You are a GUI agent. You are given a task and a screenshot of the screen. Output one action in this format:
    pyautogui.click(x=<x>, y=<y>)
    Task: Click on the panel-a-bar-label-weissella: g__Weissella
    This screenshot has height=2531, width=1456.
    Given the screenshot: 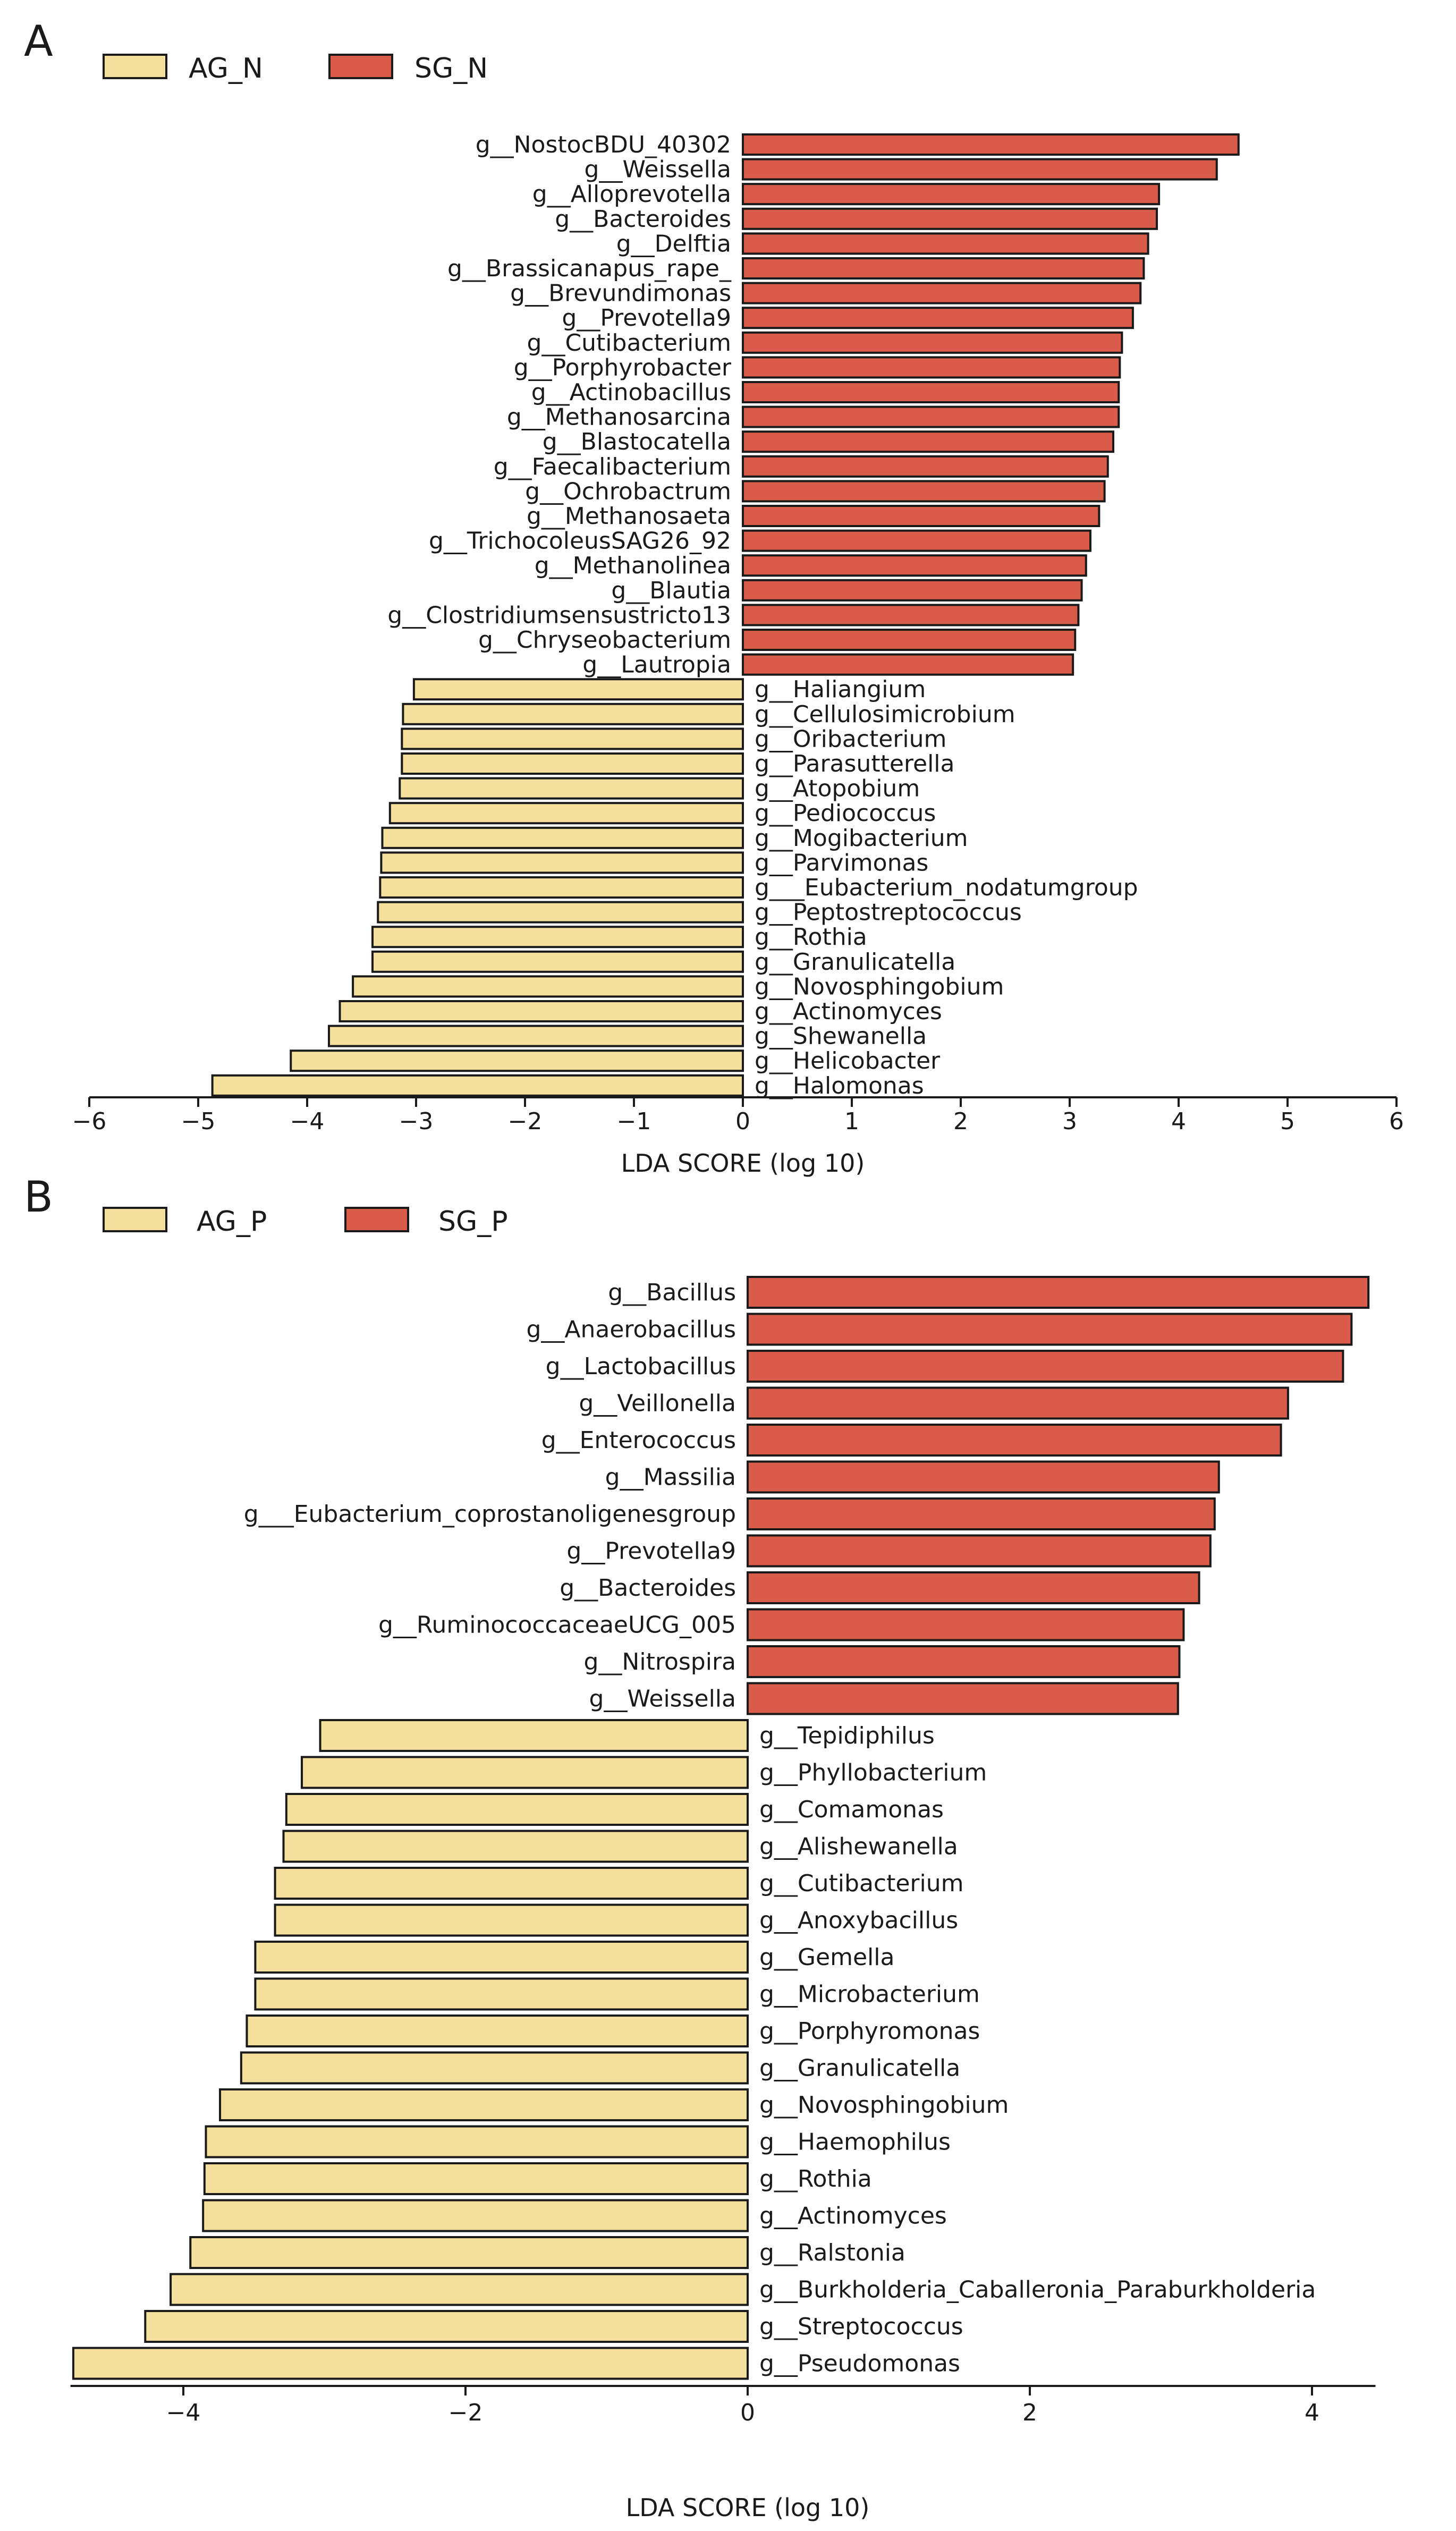 What is the action you would take?
    pyautogui.click(x=658, y=169)
    